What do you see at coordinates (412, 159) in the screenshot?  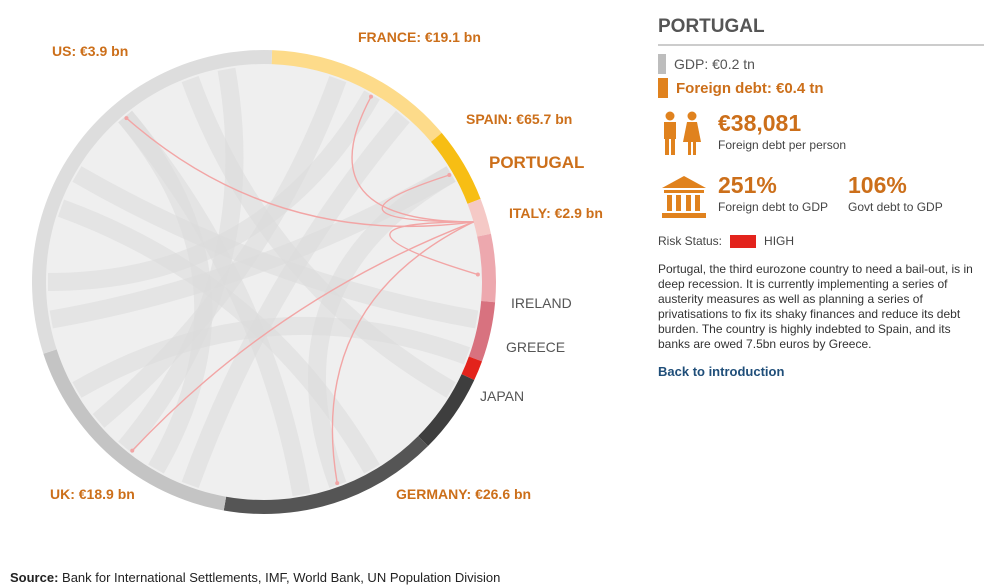 I see `link-portugal-france` at bounding box center [412, 159].